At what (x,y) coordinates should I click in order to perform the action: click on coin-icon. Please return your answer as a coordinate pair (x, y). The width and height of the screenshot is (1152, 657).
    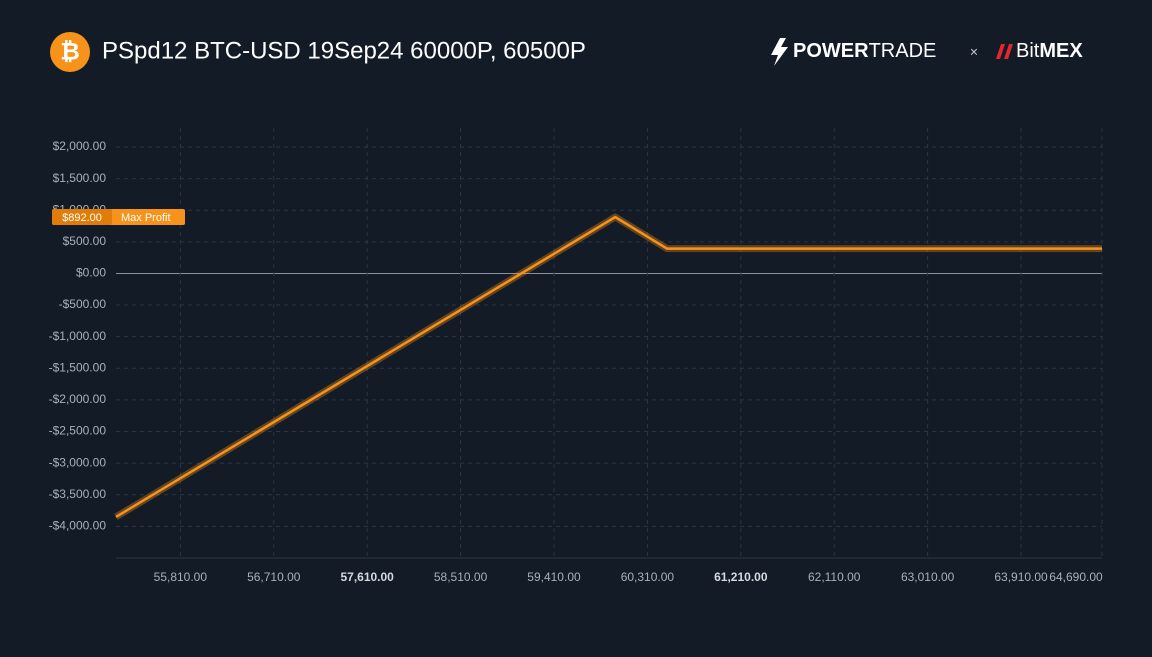
    Looking at the image, I should click on (70, 52).